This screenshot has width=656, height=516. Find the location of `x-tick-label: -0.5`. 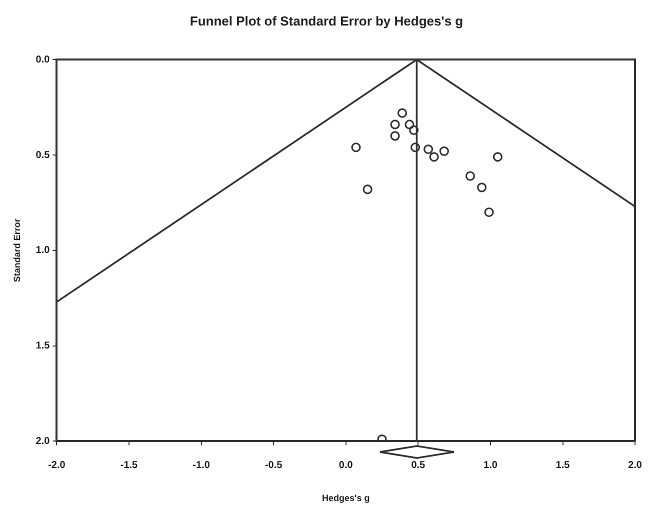

x-tick-label: -0.5 is located at coordinates (273, 465).